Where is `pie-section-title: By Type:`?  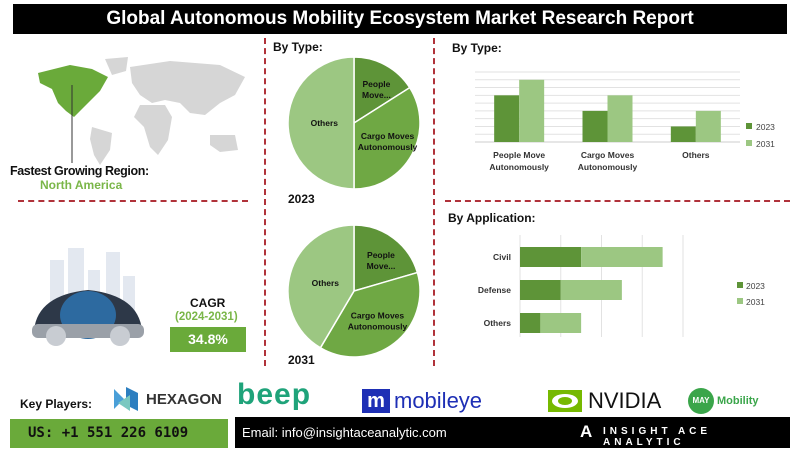
pie-section-title: By Type: is located at coordinates (298, 47).